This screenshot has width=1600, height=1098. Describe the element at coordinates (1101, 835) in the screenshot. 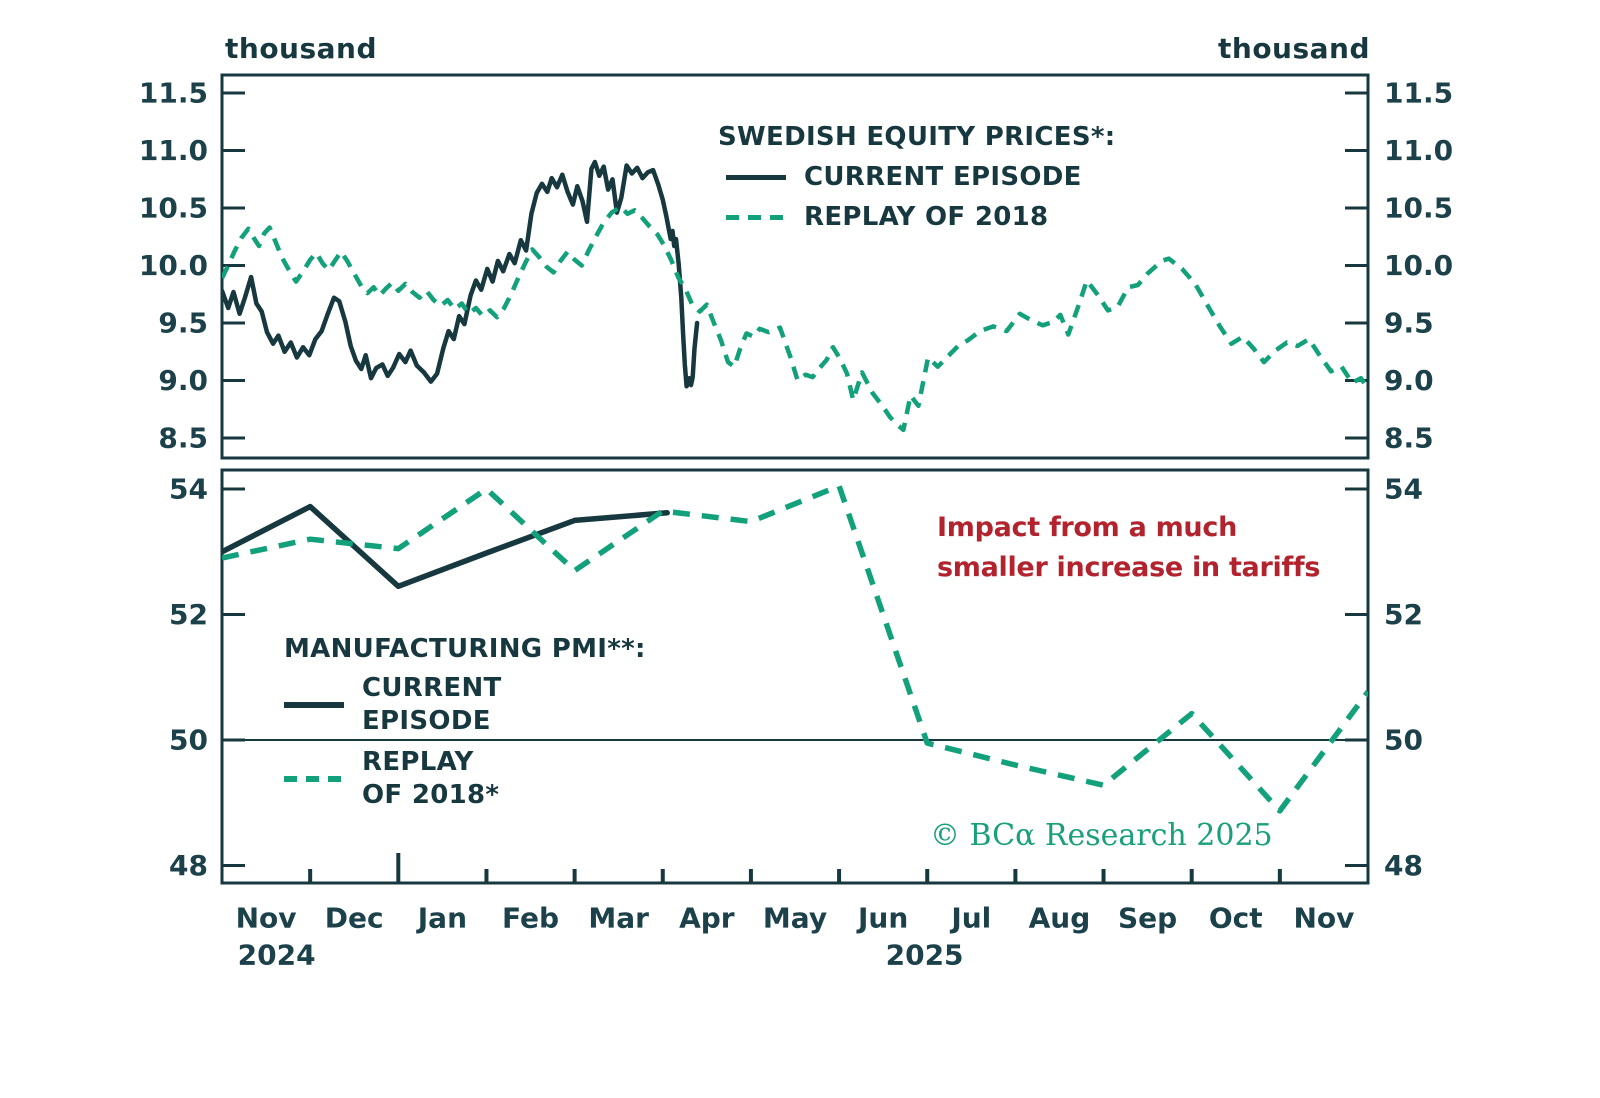

I see `bca-research-watermark: © BCα Research 2025` at that location.